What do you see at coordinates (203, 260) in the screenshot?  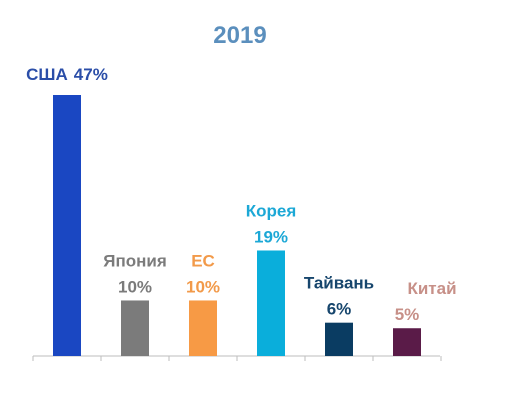 I see `category-label-3: ЕС` at bounding box center [203, 260].